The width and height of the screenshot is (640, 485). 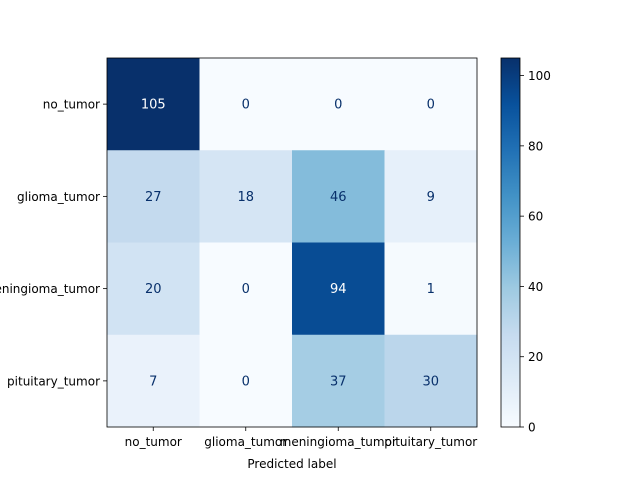 What do you see at coordinates (291, 464) in the screenshot?
I see `x-axis-label: Predicted label` at bounding box center [291, 464].